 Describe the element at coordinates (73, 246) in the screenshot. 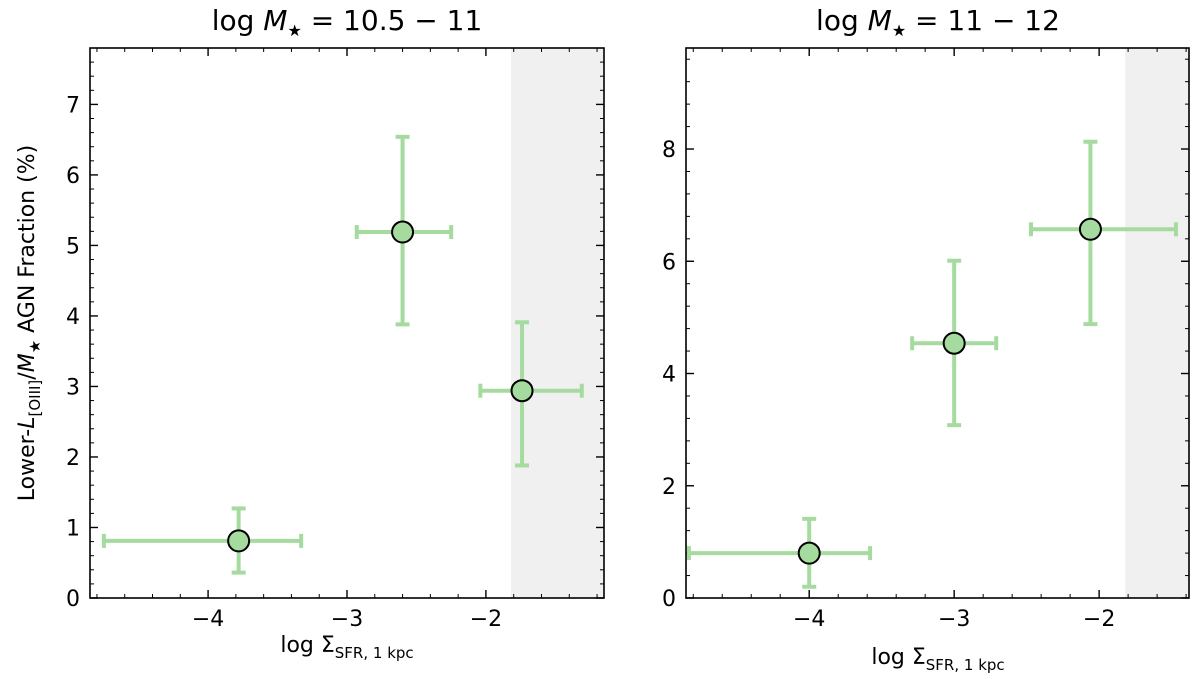

I see `y-tick-label: 5` at that location.